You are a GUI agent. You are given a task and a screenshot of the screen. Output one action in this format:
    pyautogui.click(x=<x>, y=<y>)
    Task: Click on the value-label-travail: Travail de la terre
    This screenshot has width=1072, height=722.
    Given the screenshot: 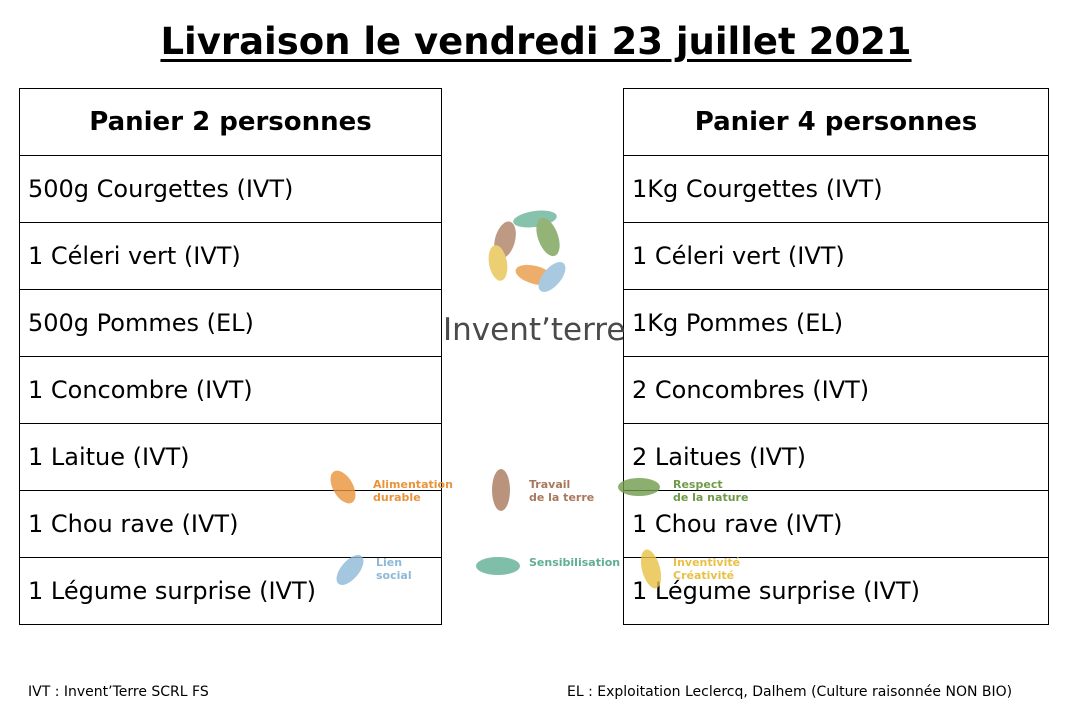 What is the action you would take?
    pyautogui.click(x=562, y=491)
    